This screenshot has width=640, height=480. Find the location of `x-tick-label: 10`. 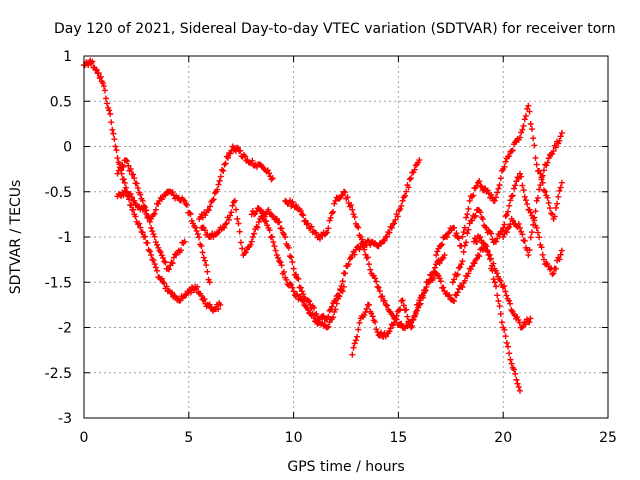

x-tick-label: 10 is located at coordinates (294, 438).